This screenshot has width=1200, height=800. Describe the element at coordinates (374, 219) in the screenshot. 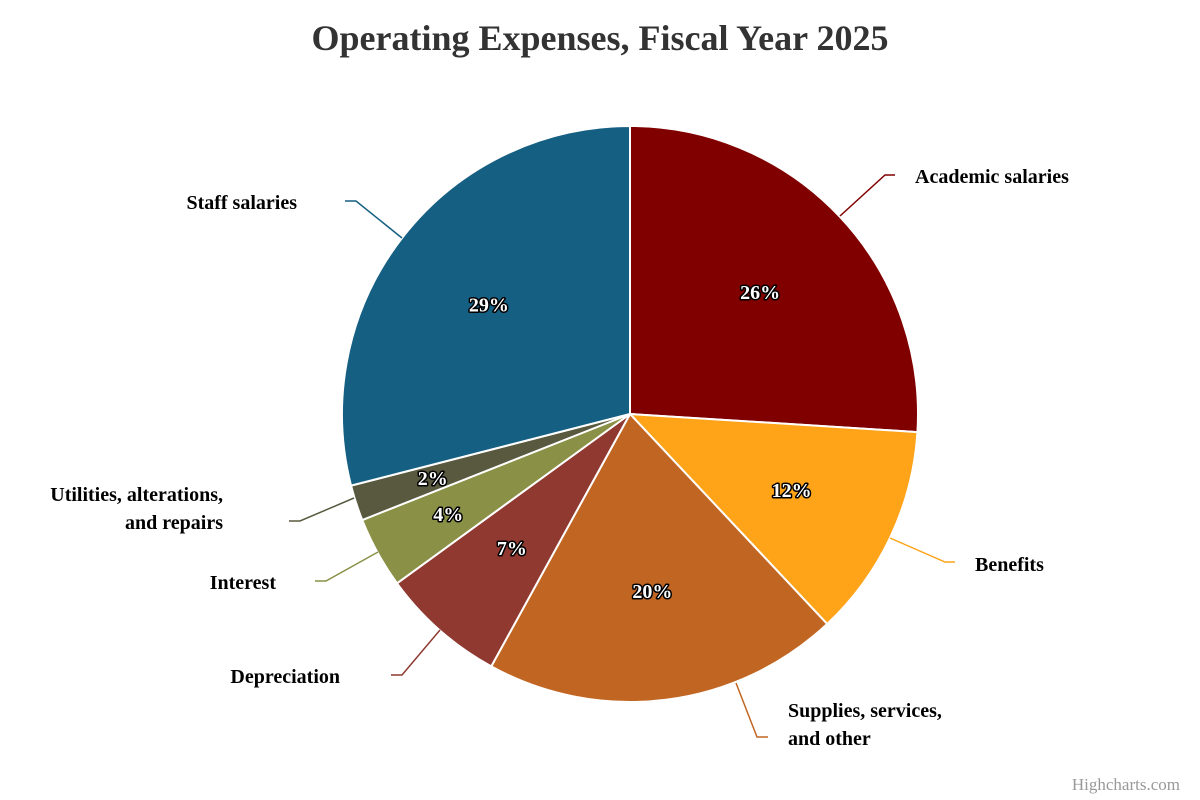

I see `connector-staff-salaries` at that location.